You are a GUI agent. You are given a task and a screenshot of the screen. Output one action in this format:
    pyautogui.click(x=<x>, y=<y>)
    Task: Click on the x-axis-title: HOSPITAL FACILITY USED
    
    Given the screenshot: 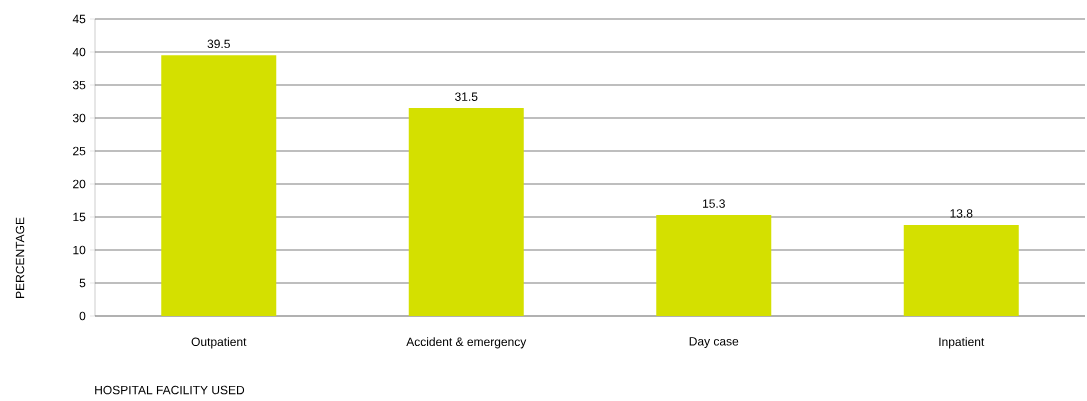 What is the action you would take?
    pyautogui.click(x=170, y=390)
    